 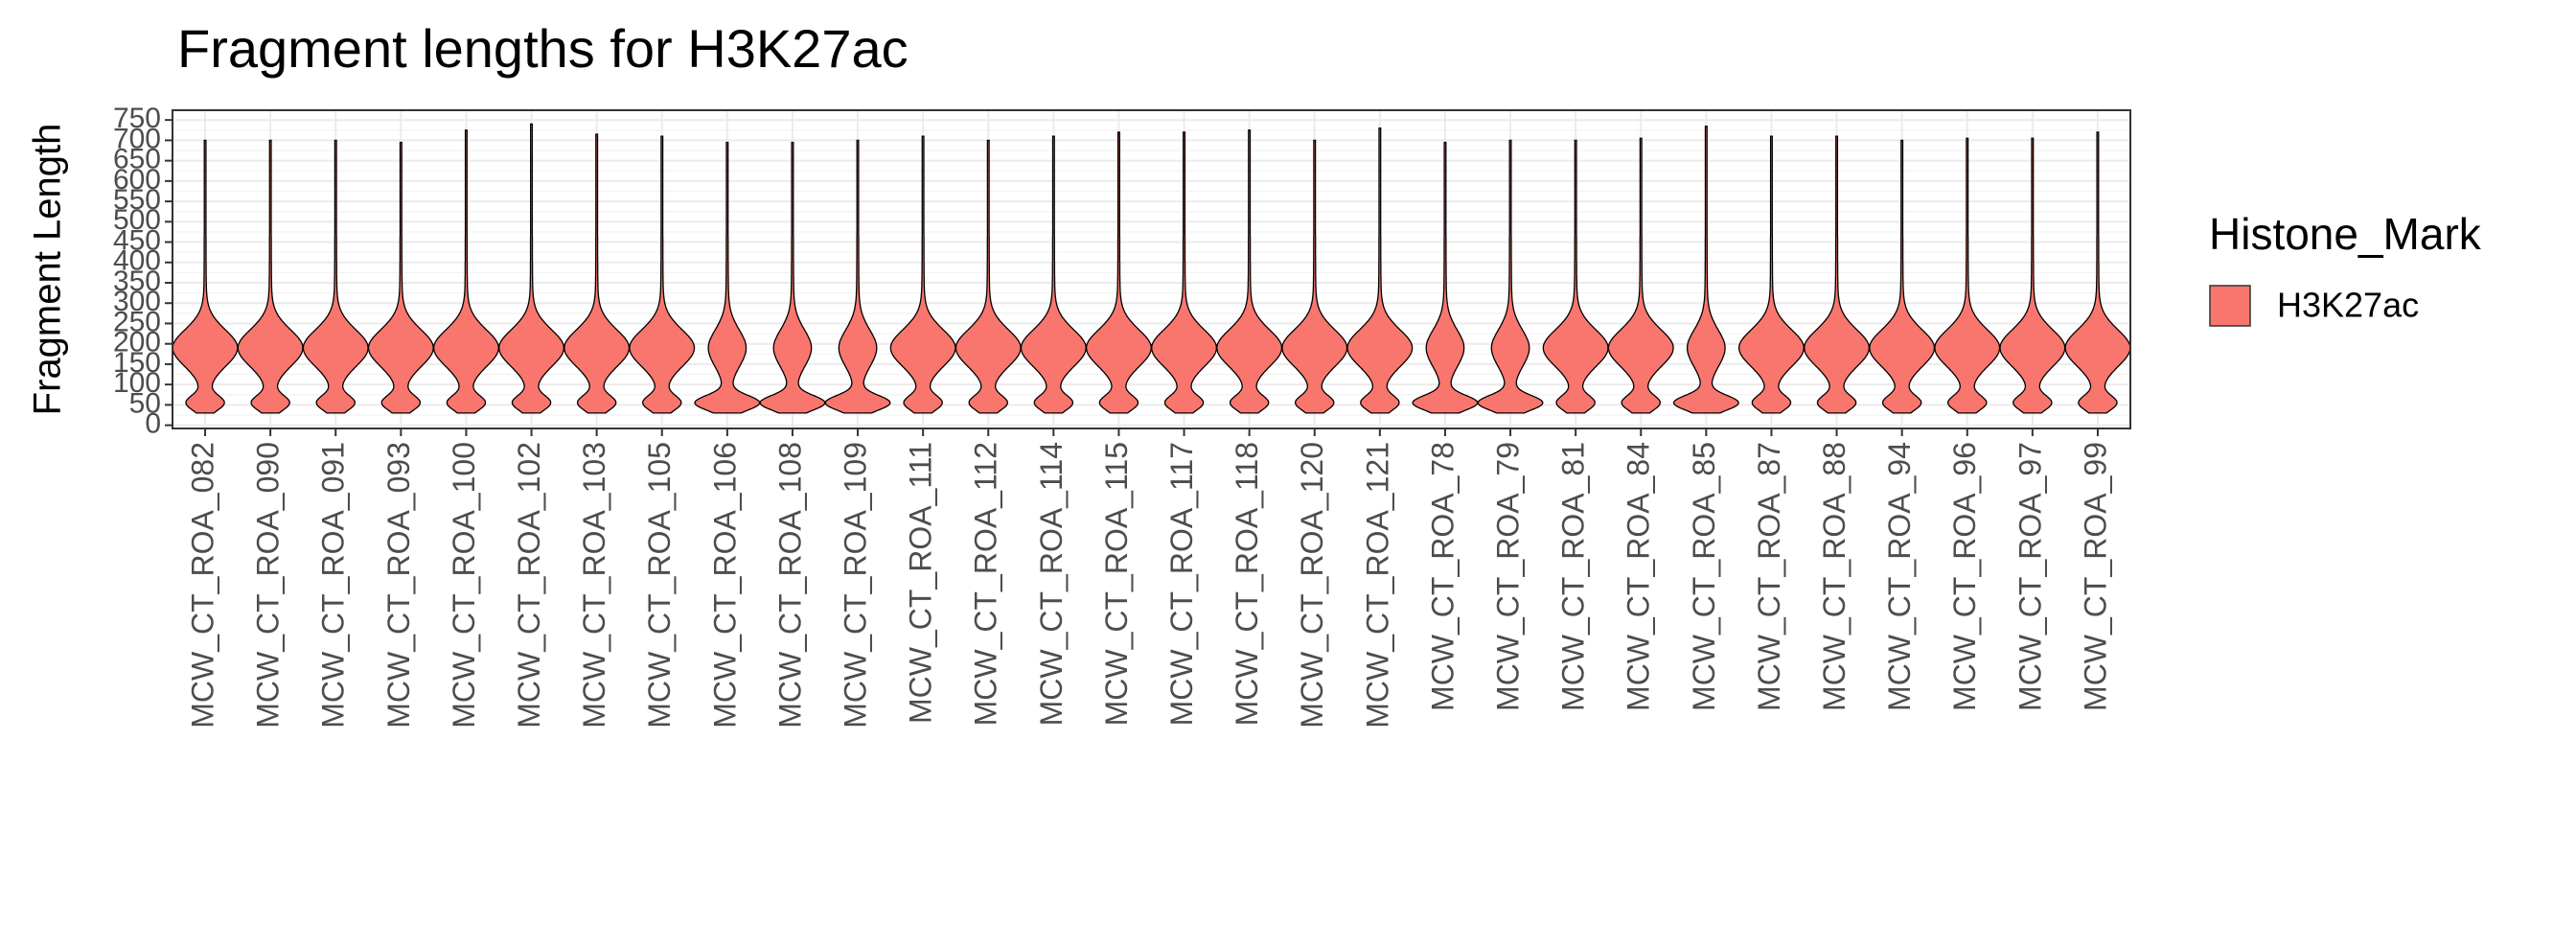 What do you see at coordinates (1247, 584) in the screenshot?
I see `x-tick-label: MCW_CT_ROA_118` at bounding box center [1247, 584].